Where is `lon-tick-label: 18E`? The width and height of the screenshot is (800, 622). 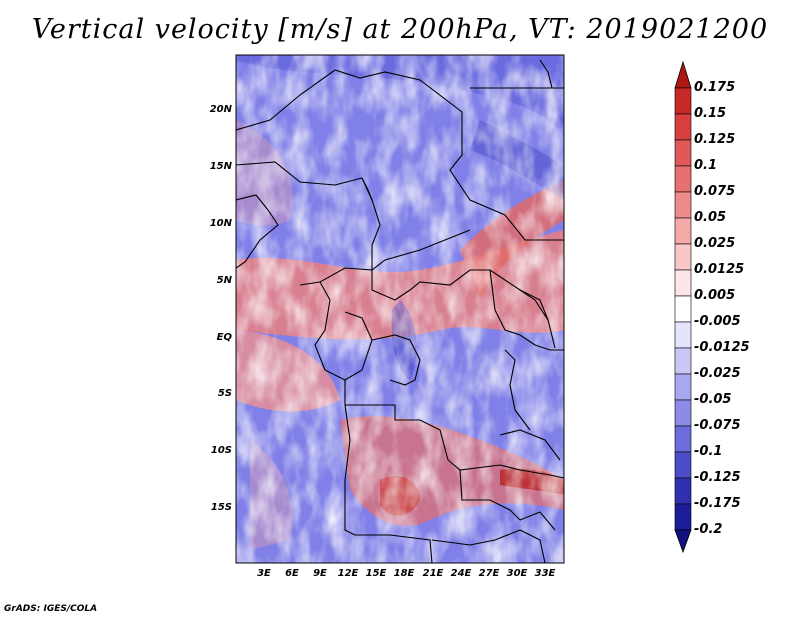
lon-tick-label: 18E is located at coordinates (404, 573).